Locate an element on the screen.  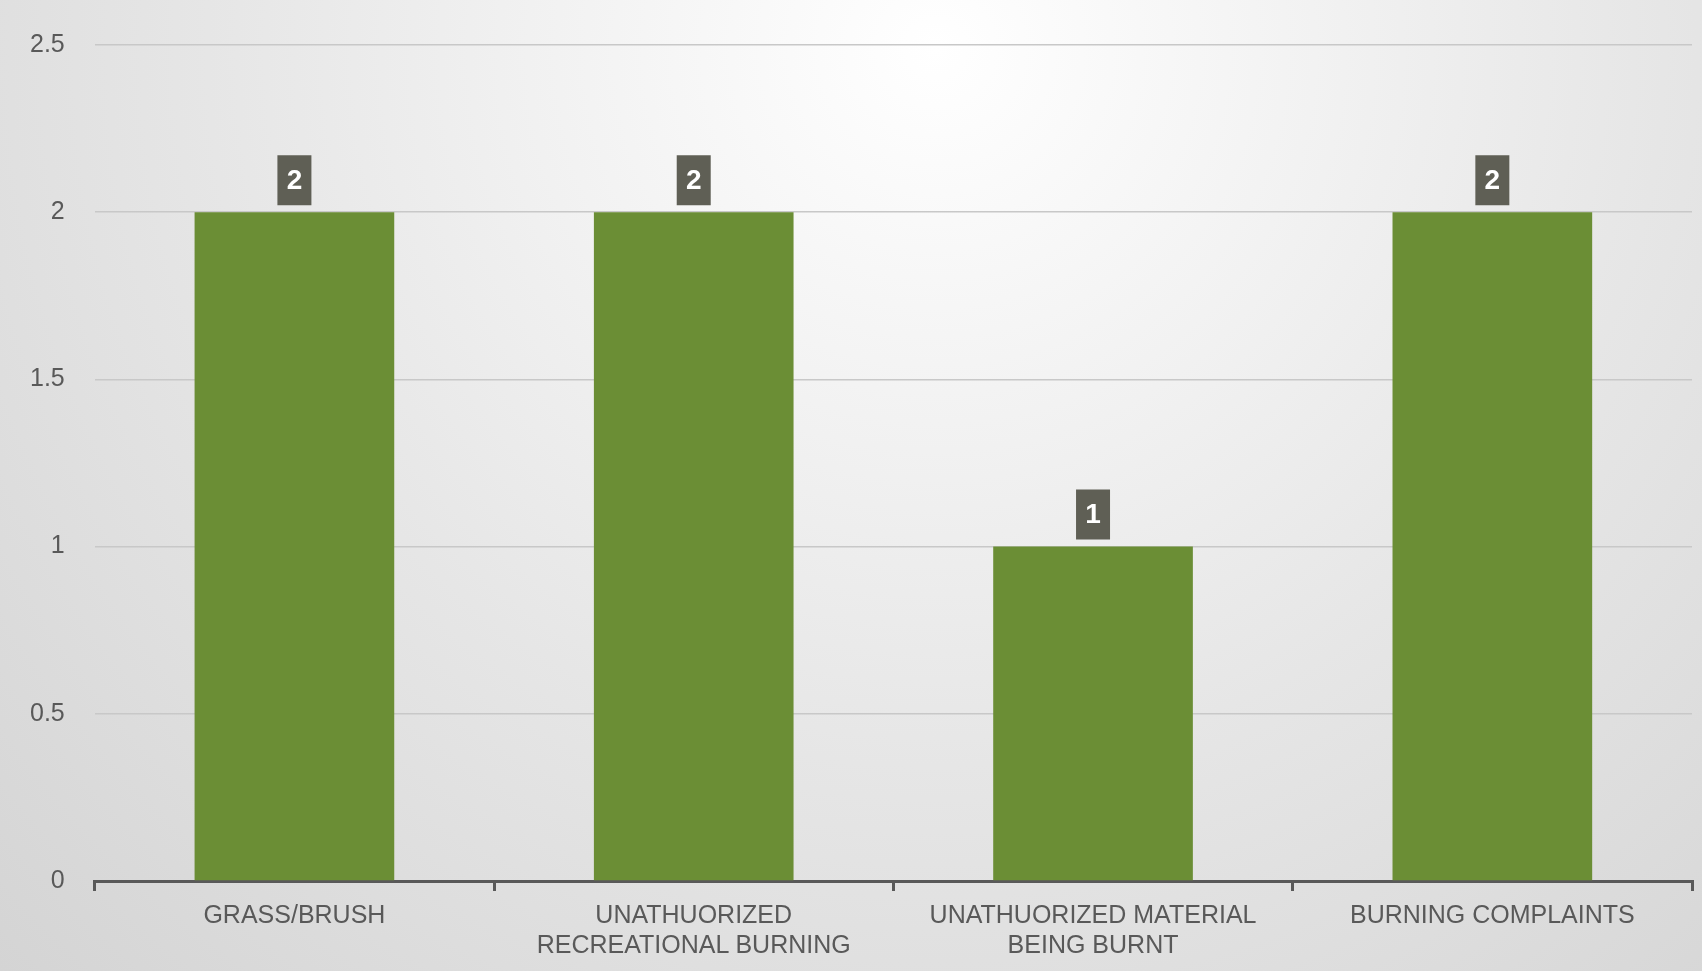
x-tick-label: UNATHUORIZED MATERIAL BEING BURNT is located at coordinates (1093, 928).